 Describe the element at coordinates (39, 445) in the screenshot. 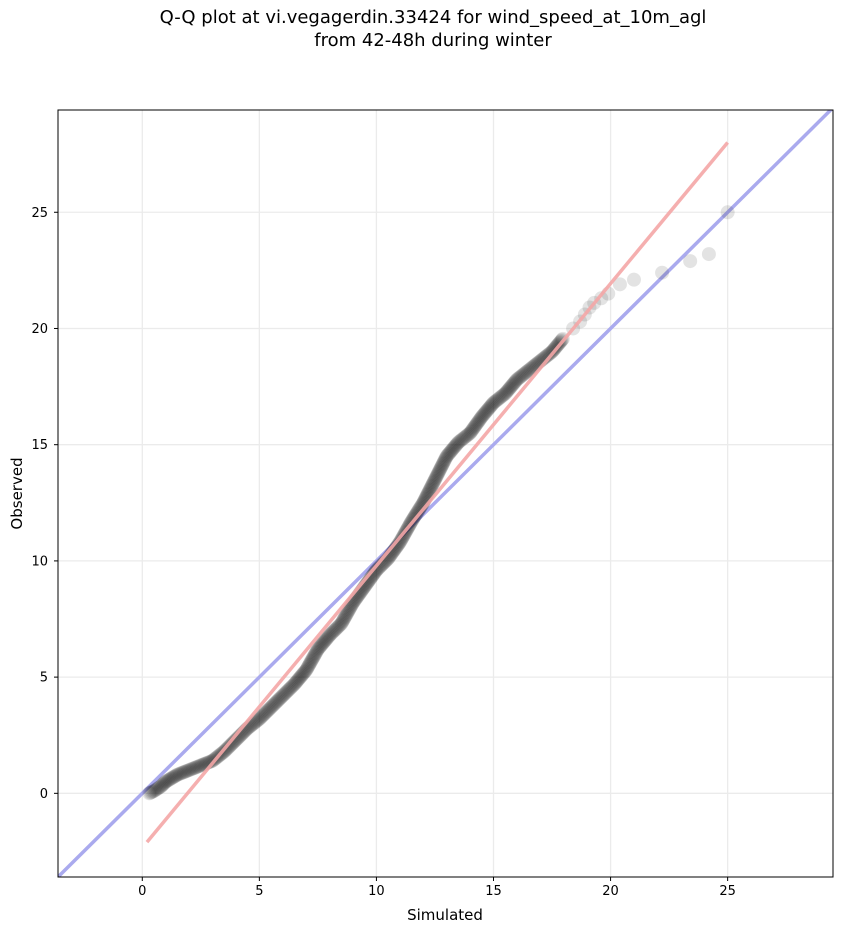

I see `y-tick-label: 15` at that location.